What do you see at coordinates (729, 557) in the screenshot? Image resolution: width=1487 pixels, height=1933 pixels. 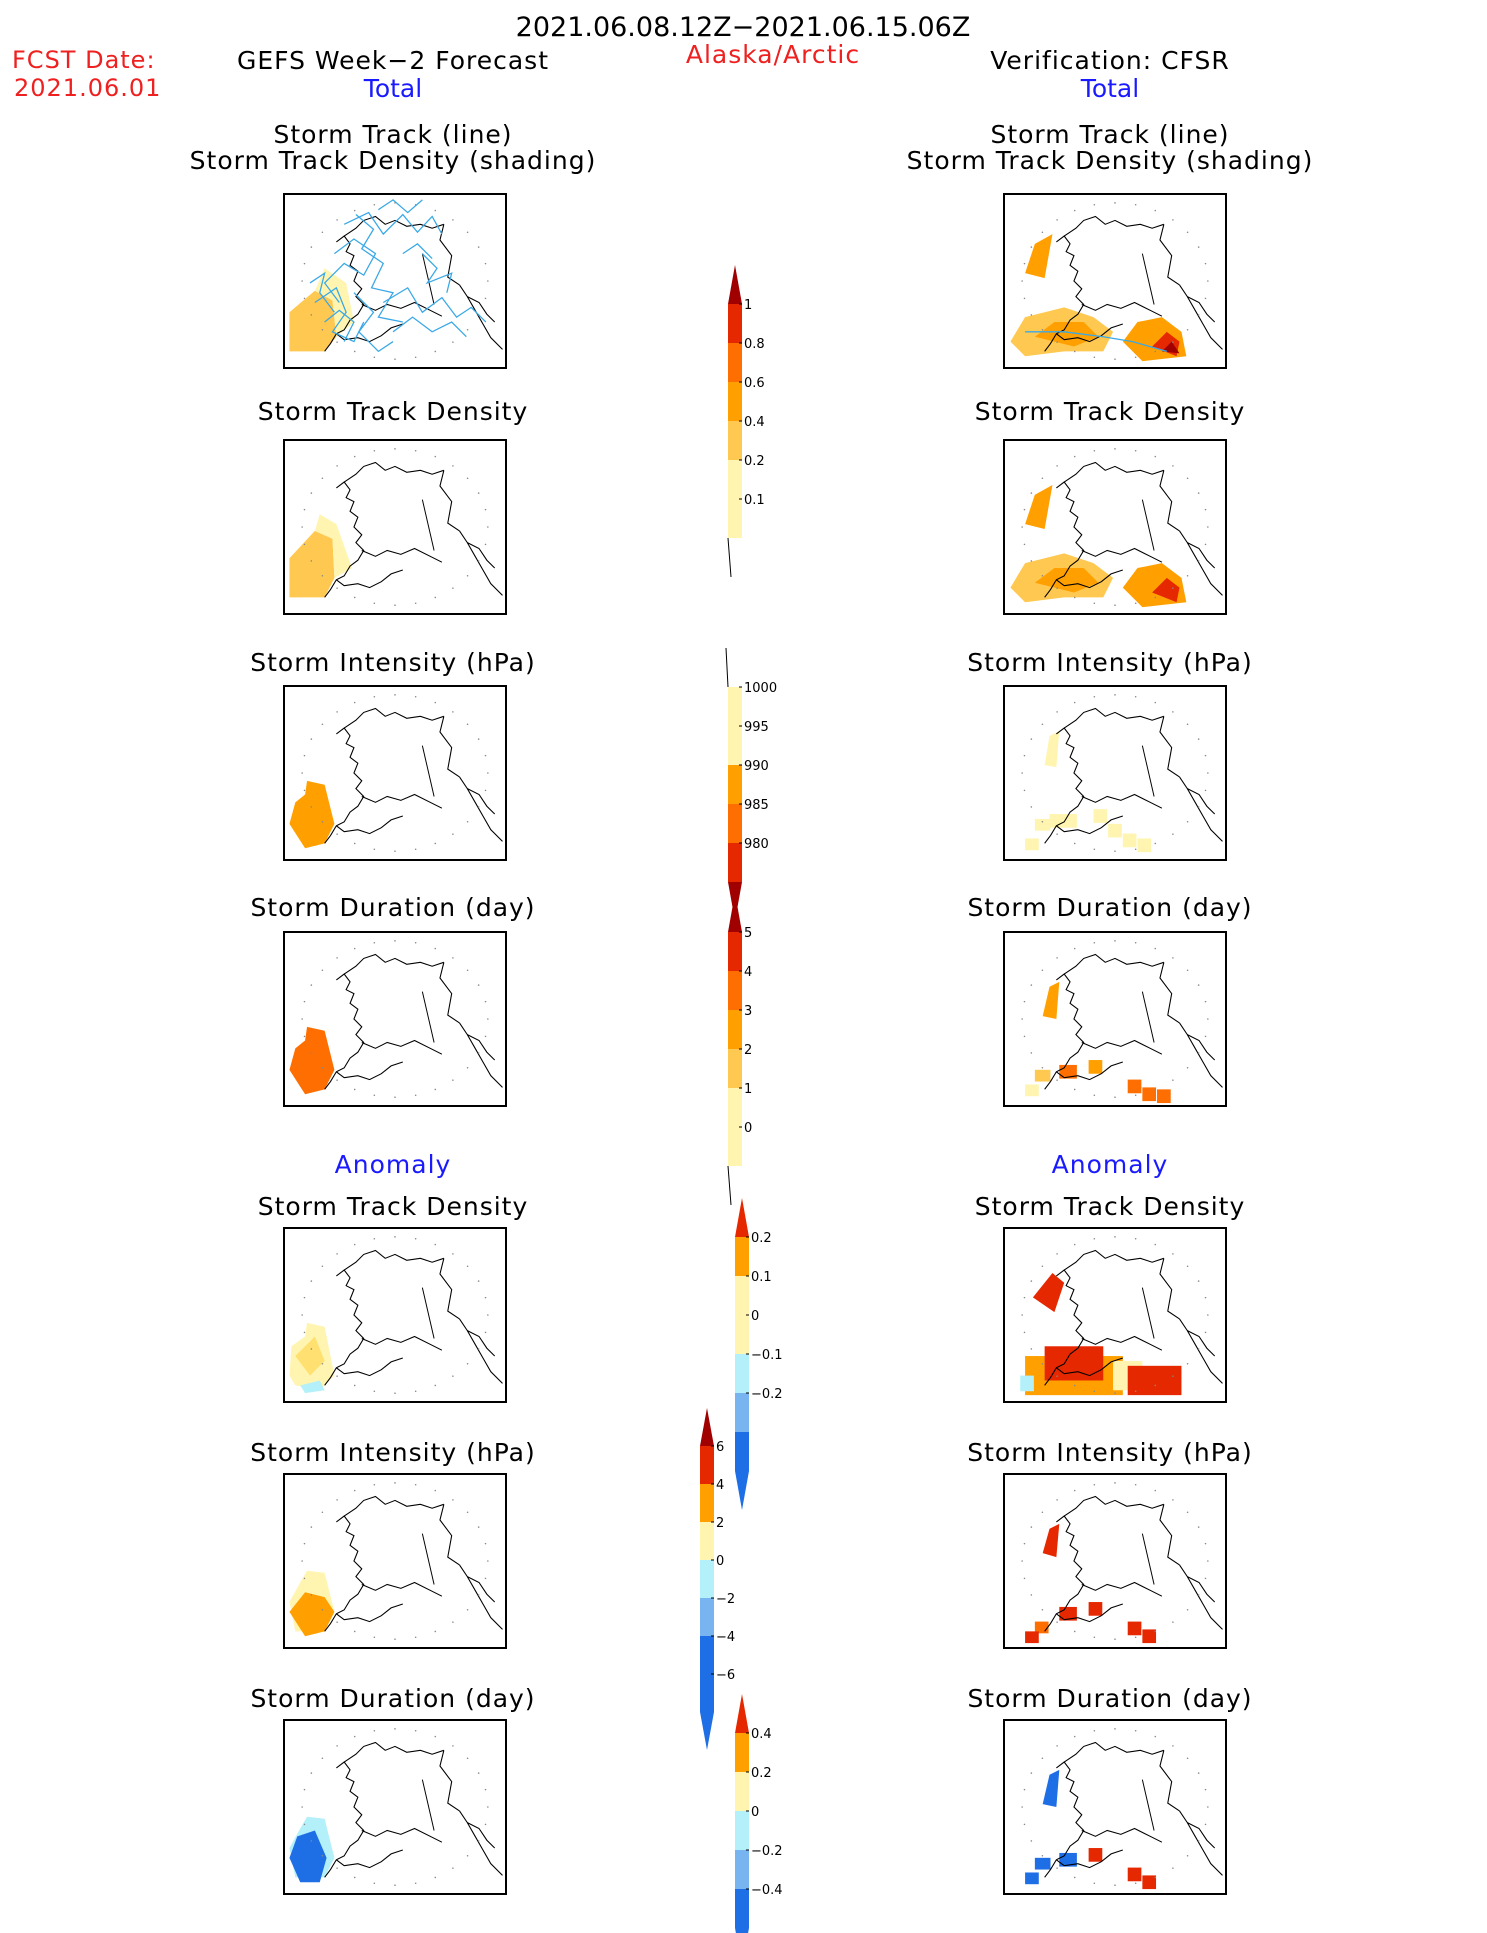 I see `colorbar-line-bottom` at bounding box center [729, 557].